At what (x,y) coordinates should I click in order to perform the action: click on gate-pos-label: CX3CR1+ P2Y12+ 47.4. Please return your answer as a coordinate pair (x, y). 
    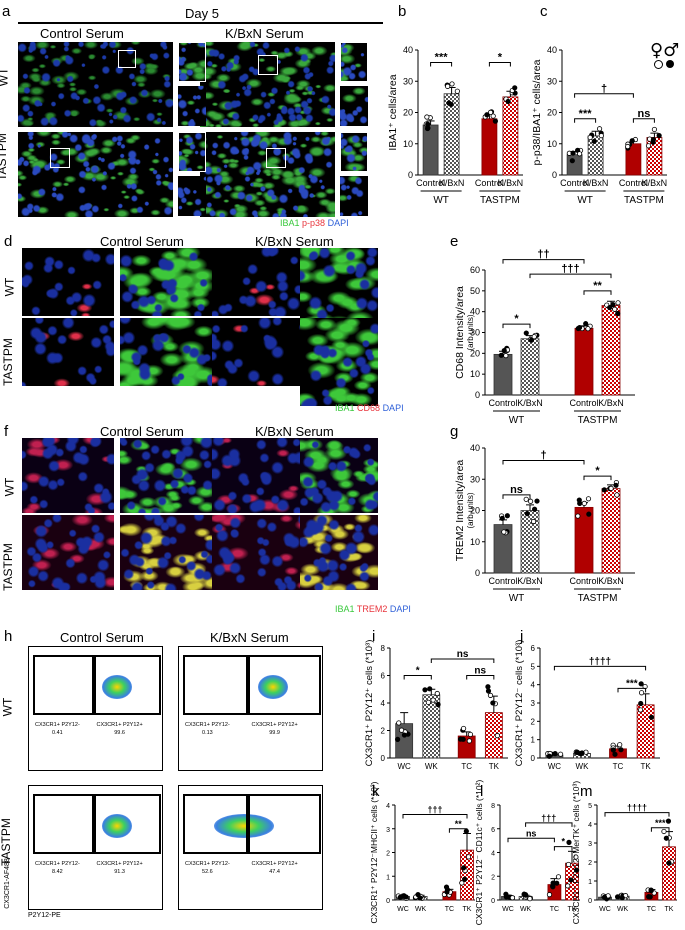
    Looking at the image, I should click on (274, 868).